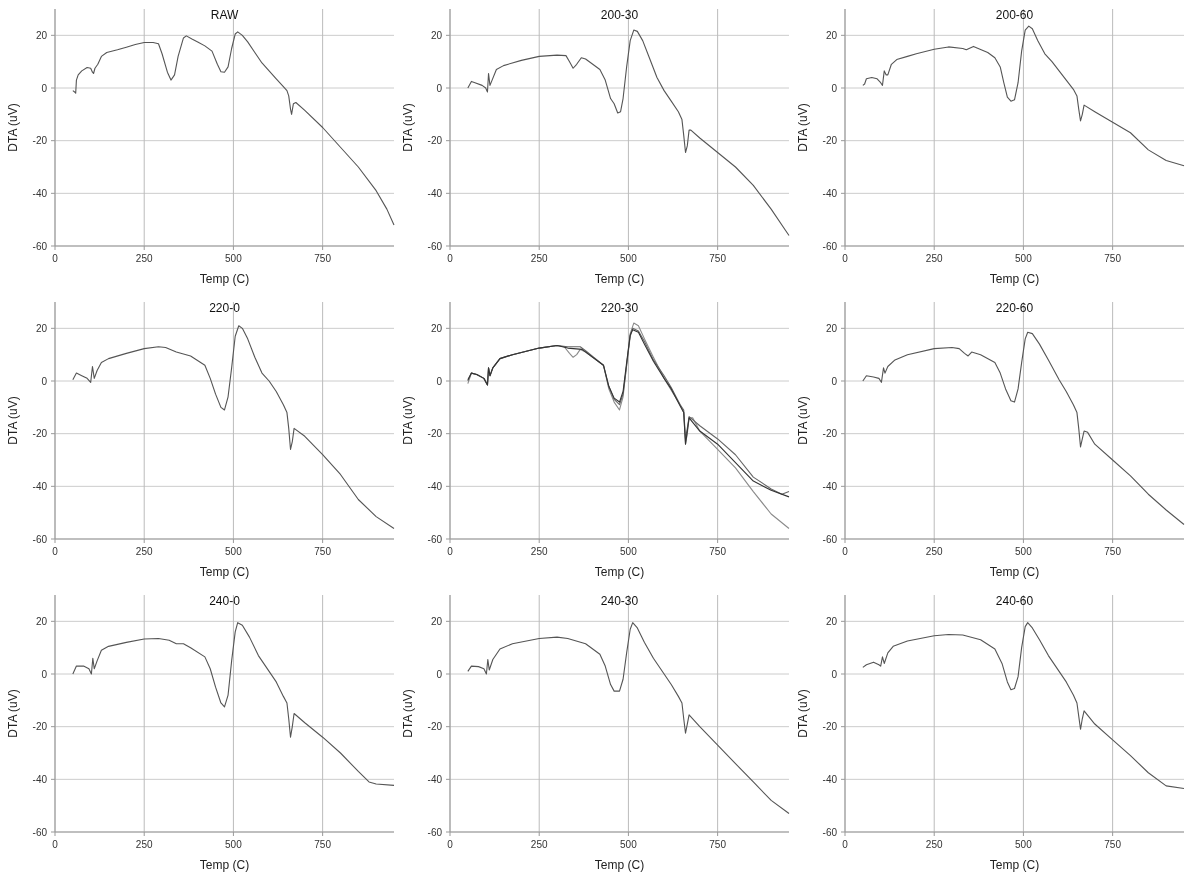 Image resolution: width=1186 pixels, height=879 pixels. I want to click on chart-title: 200-30, so click(619, 15).